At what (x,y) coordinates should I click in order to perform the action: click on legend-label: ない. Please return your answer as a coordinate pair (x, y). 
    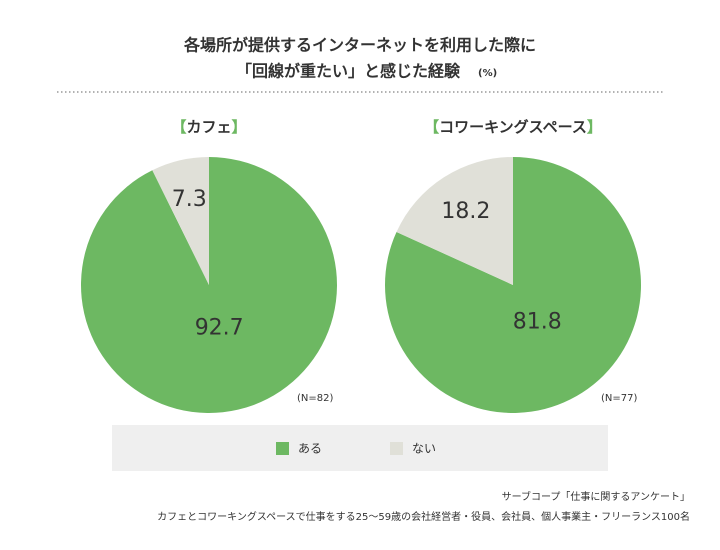
    Looking at the image, I should click on (424, 449).